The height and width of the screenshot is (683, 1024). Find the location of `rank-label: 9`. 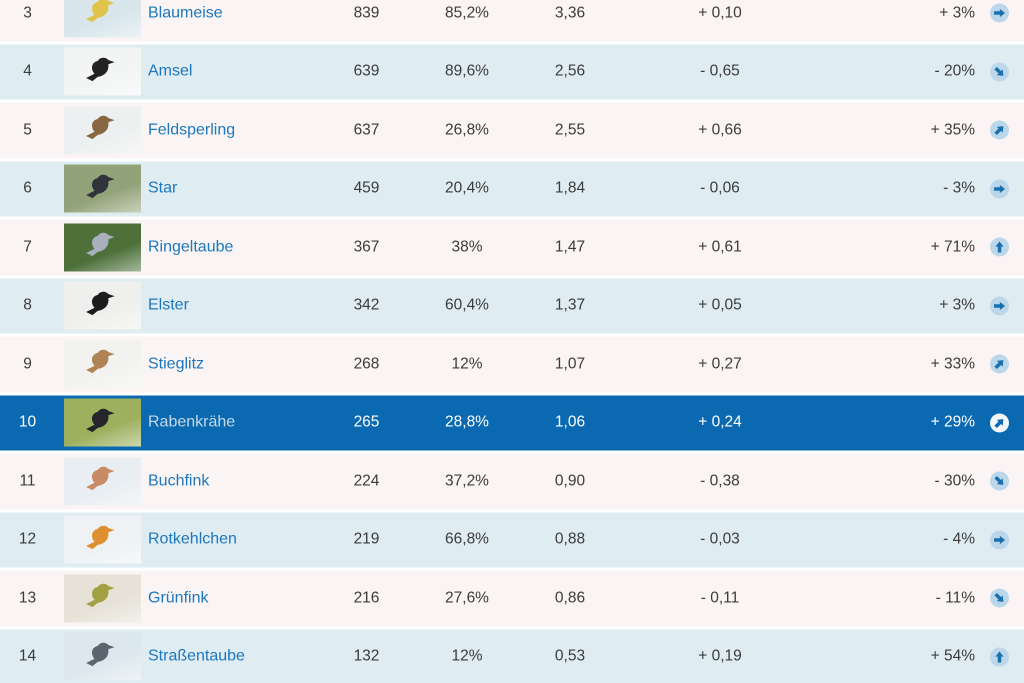

rank-label: 9 is located at coordinates (27, 364).